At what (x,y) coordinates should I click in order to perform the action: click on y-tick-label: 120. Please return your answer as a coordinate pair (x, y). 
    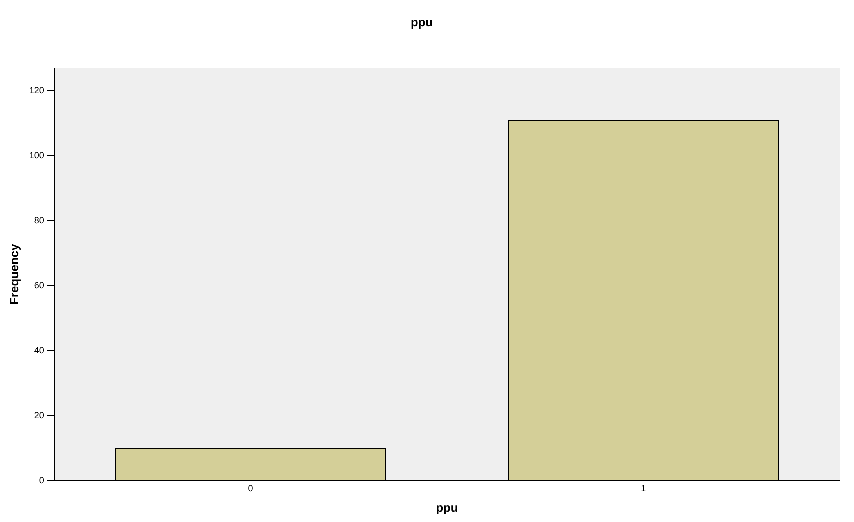
    Looking at the image, I should click on (36, 91).